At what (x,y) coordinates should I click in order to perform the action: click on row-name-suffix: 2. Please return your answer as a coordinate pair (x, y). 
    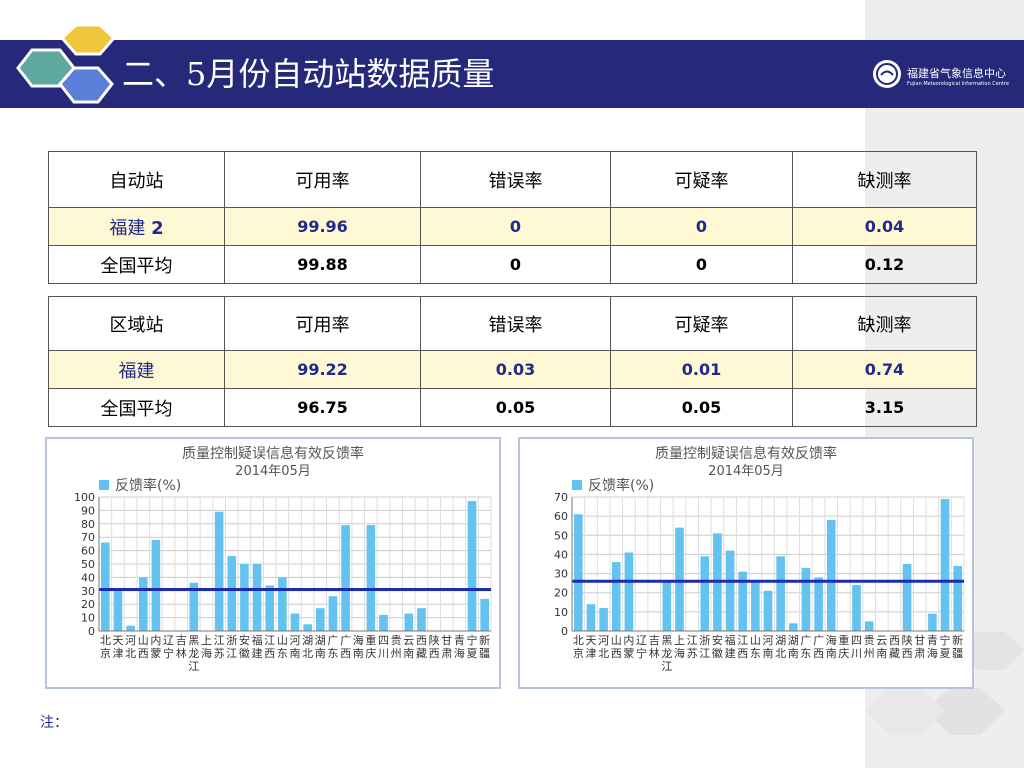
    Looking at the image, I should click on (157, 228).